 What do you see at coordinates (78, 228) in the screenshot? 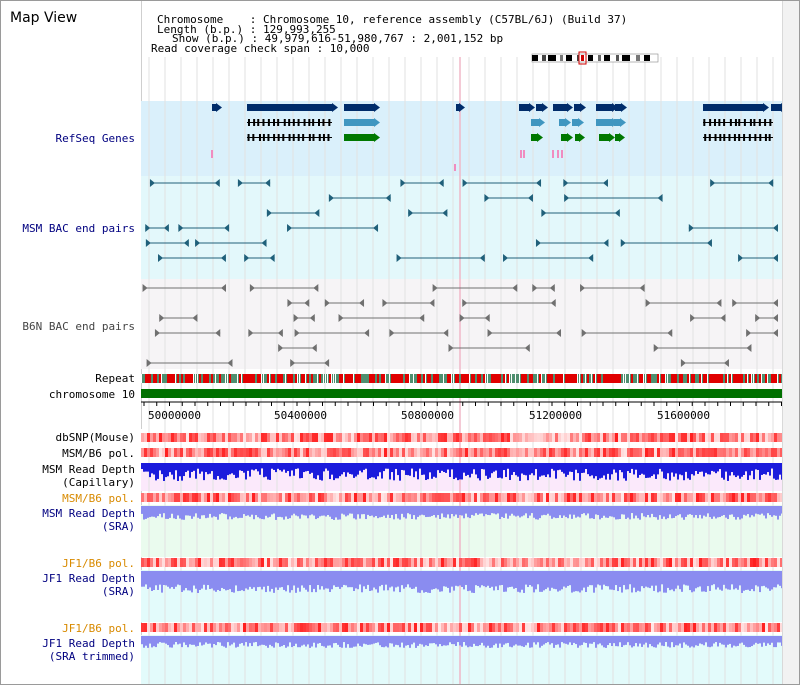
I see `track-label-msm-bac: MSM BAC end pairs` at bounding box center [78, 228].